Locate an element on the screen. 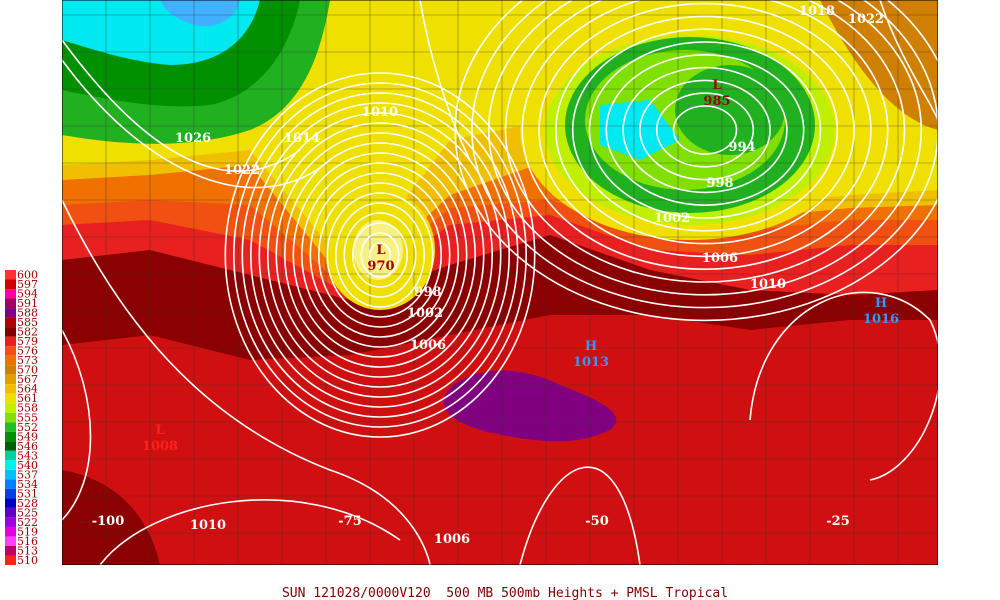  isobar-label: 998 is located at coordinates (427, 292).